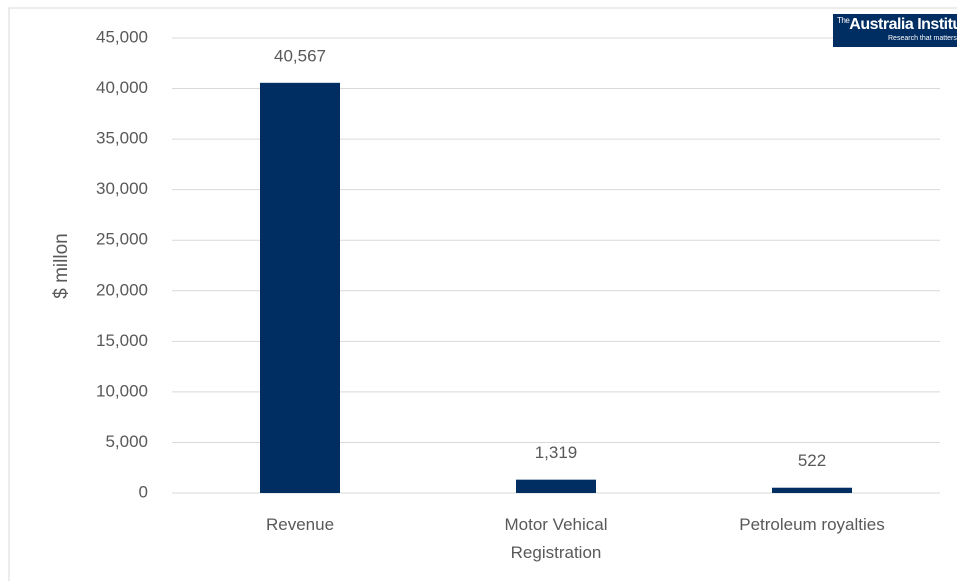 Image resolution: width=957 pixels, height=581 pixels. I want to click on y-tick-label: 20,000, so click(122, 289).